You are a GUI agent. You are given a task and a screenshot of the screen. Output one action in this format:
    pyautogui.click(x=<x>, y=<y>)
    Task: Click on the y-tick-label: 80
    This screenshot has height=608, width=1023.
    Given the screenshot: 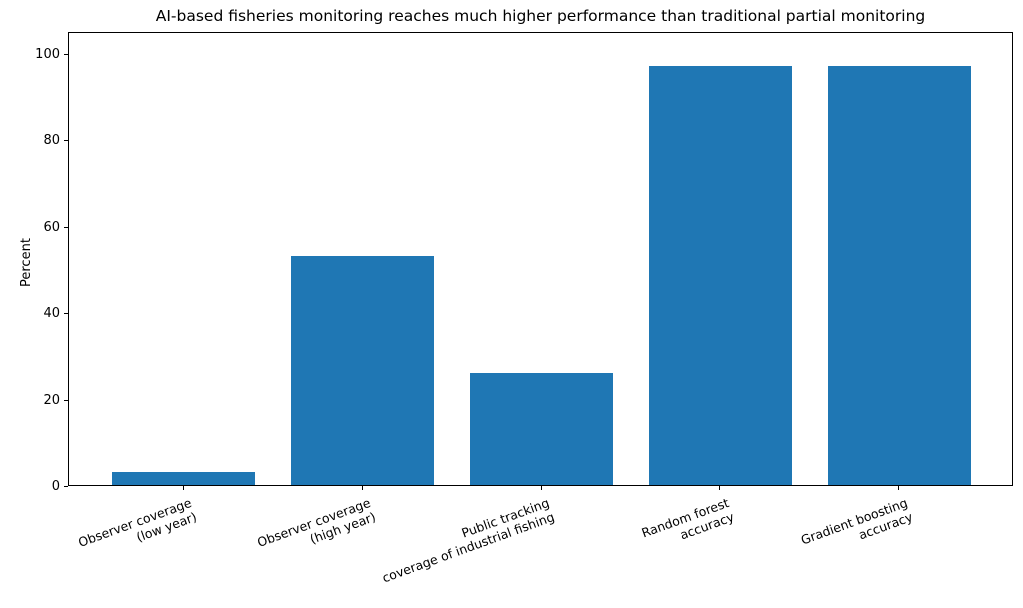 What is the action you would take?
    pyautogui.click(x=51, y=141)
    